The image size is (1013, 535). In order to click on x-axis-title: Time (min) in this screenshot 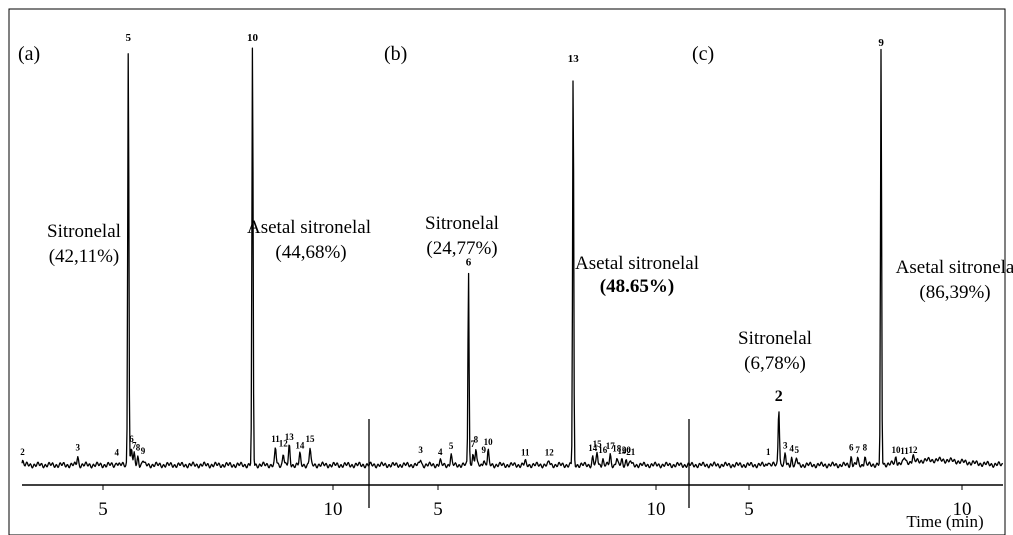, I will do `click(944, 521)`.